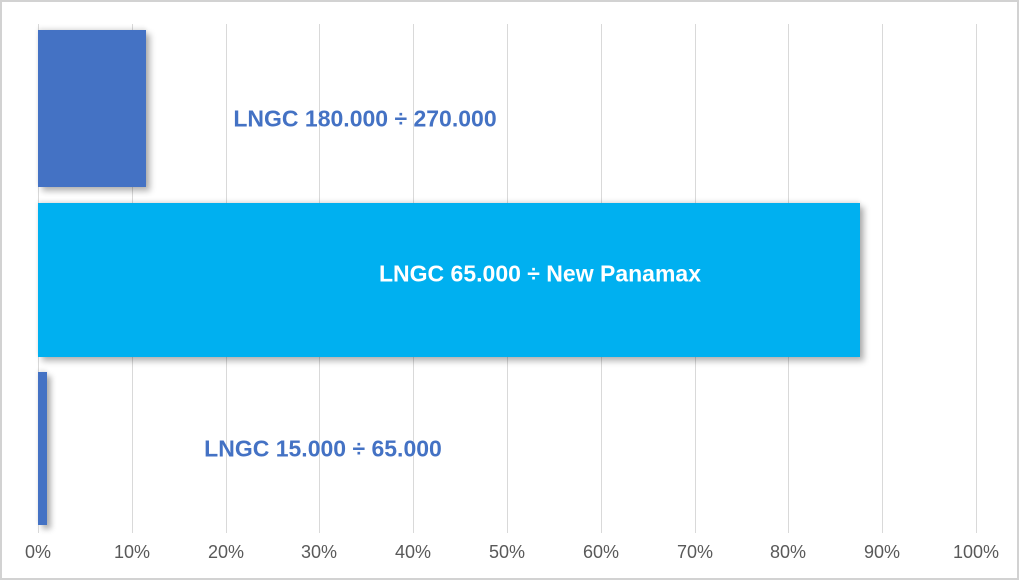 The image size is (1019, 580). I want to click on bar-label: LNGC 65.000 ÷ New Panamax, so click(540, 273).